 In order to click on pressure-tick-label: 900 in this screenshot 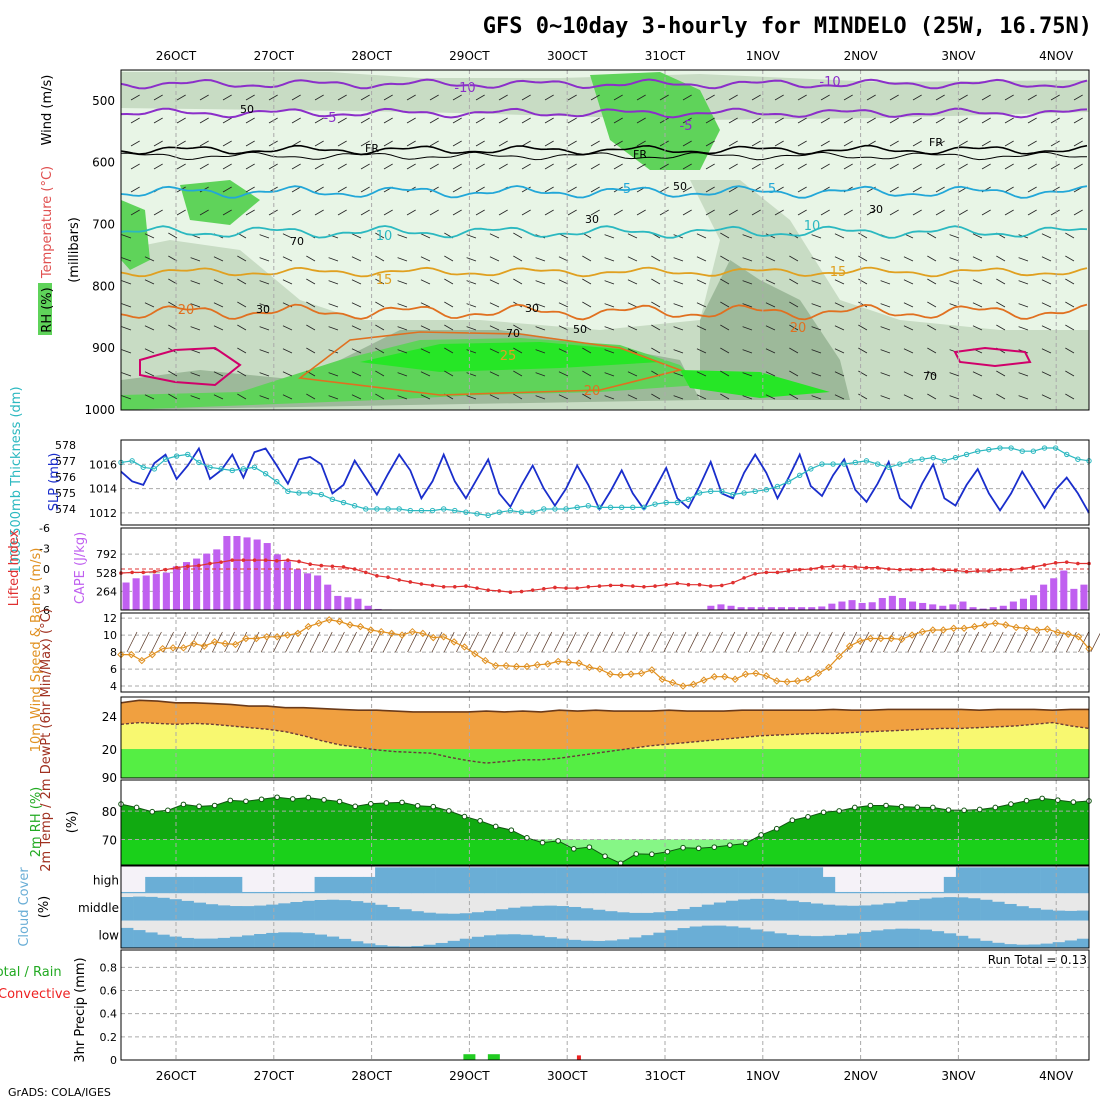, I will do `click(103, 348)`.